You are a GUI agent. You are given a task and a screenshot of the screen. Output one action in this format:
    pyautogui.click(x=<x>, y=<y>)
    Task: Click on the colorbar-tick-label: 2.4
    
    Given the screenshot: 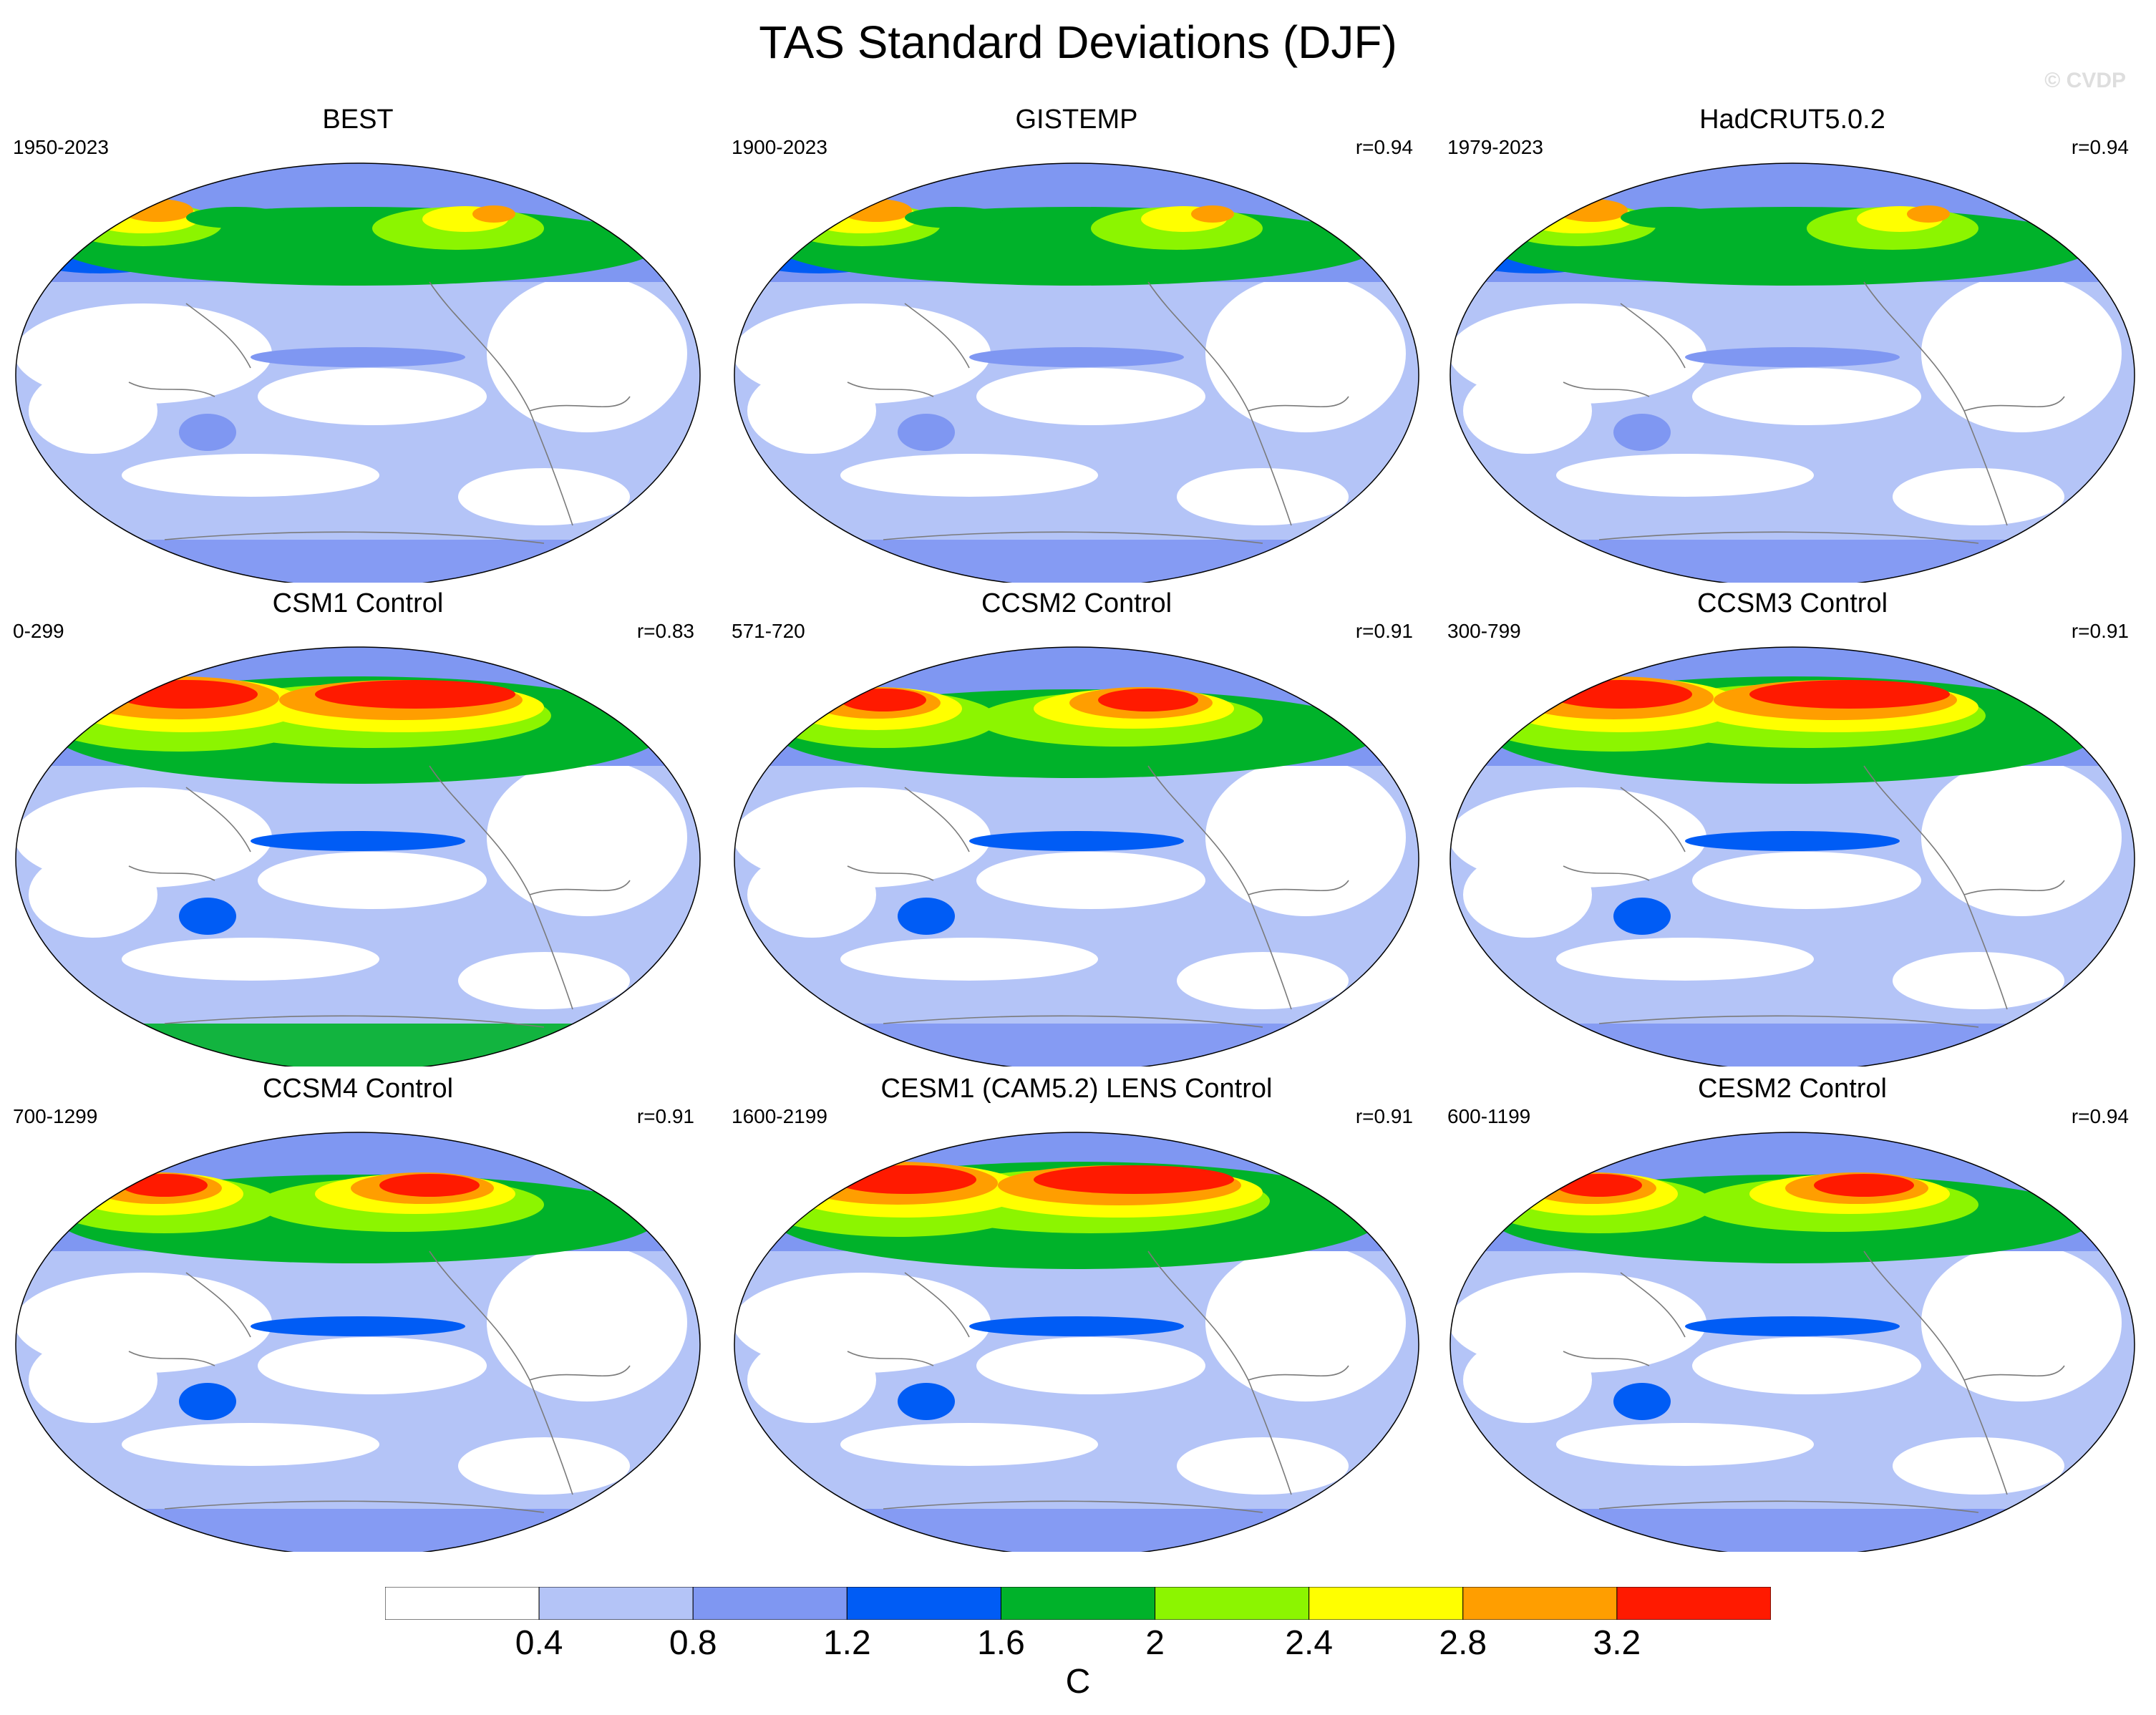 What is the action you would take?
    pyautogui.click(x=1310, y=1643)
    